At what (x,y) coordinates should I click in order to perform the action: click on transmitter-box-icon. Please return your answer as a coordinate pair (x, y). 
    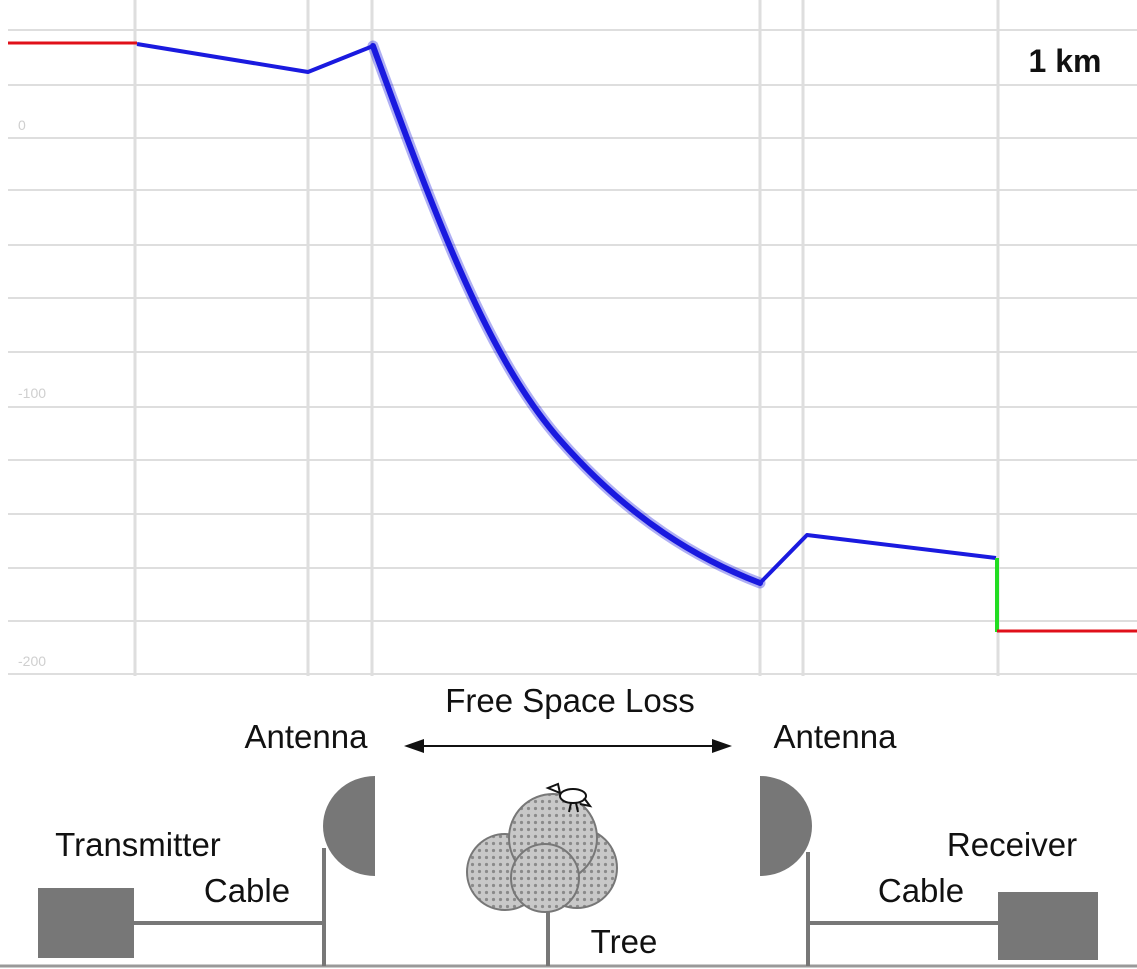
    Looking at the image, I should click on (86, 923).